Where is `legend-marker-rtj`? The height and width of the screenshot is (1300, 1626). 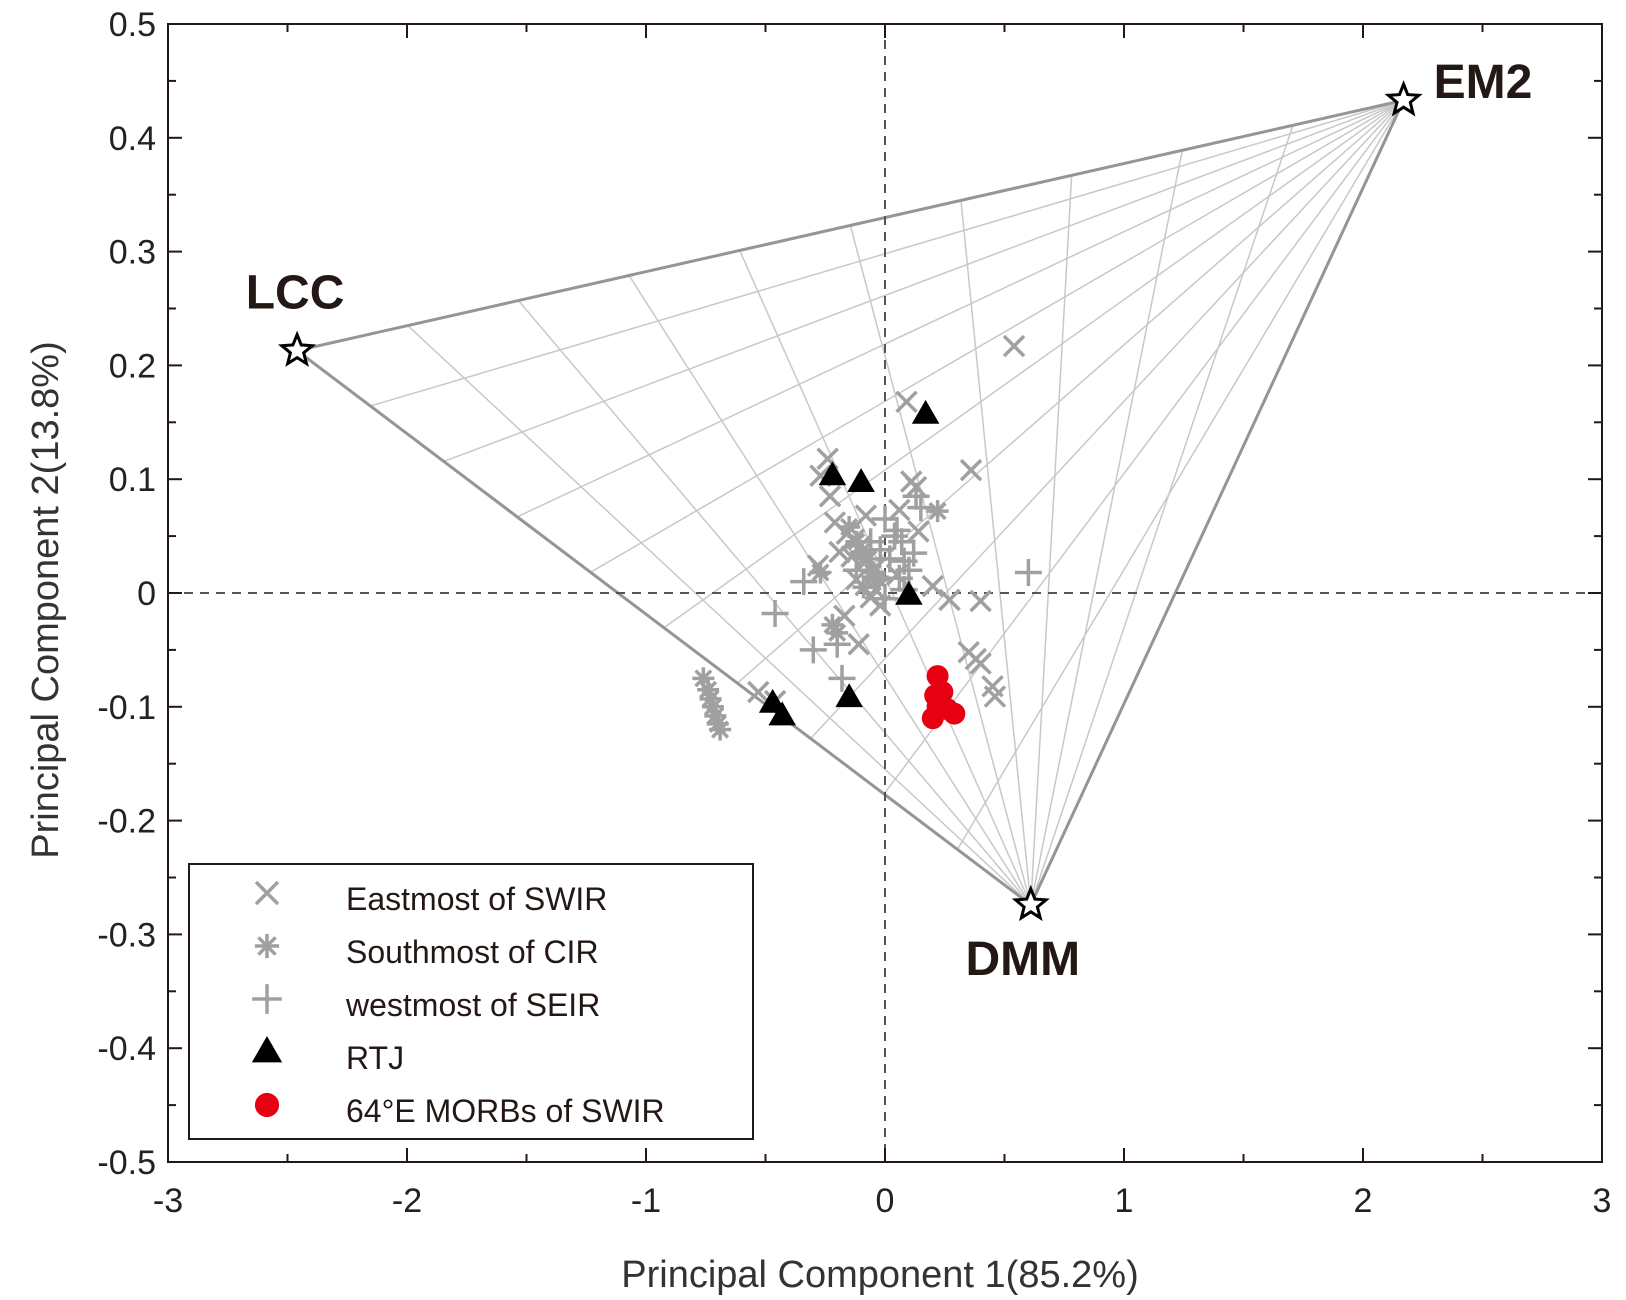
legend-marker-rtj is located at coordinates (267, 1049).